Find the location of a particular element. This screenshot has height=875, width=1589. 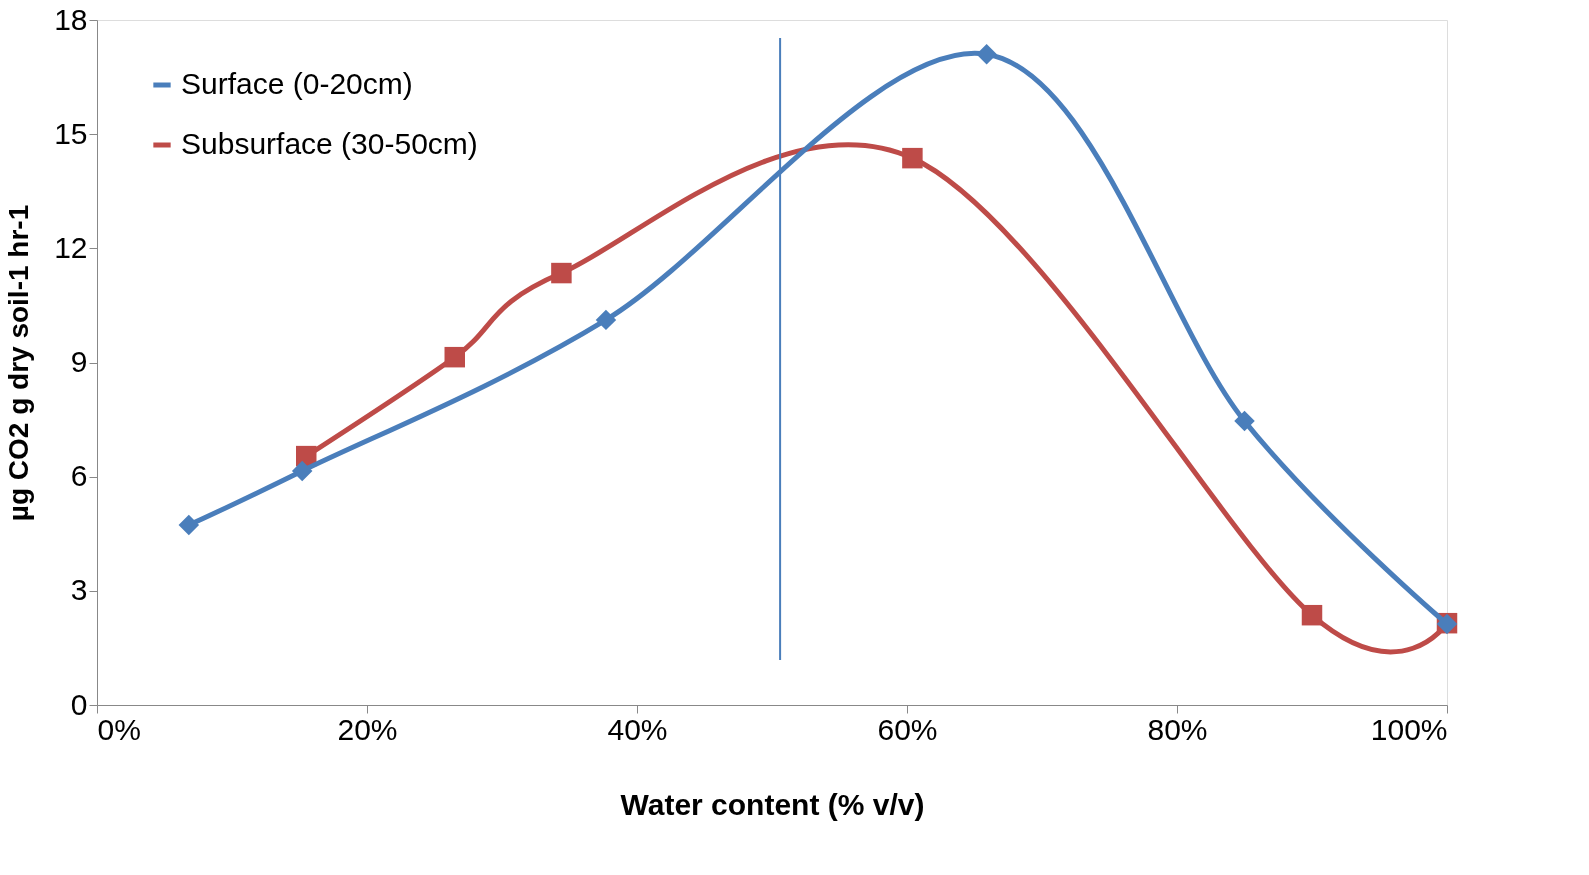

y-tick-label: 15 is located at coordinates (71, 133).